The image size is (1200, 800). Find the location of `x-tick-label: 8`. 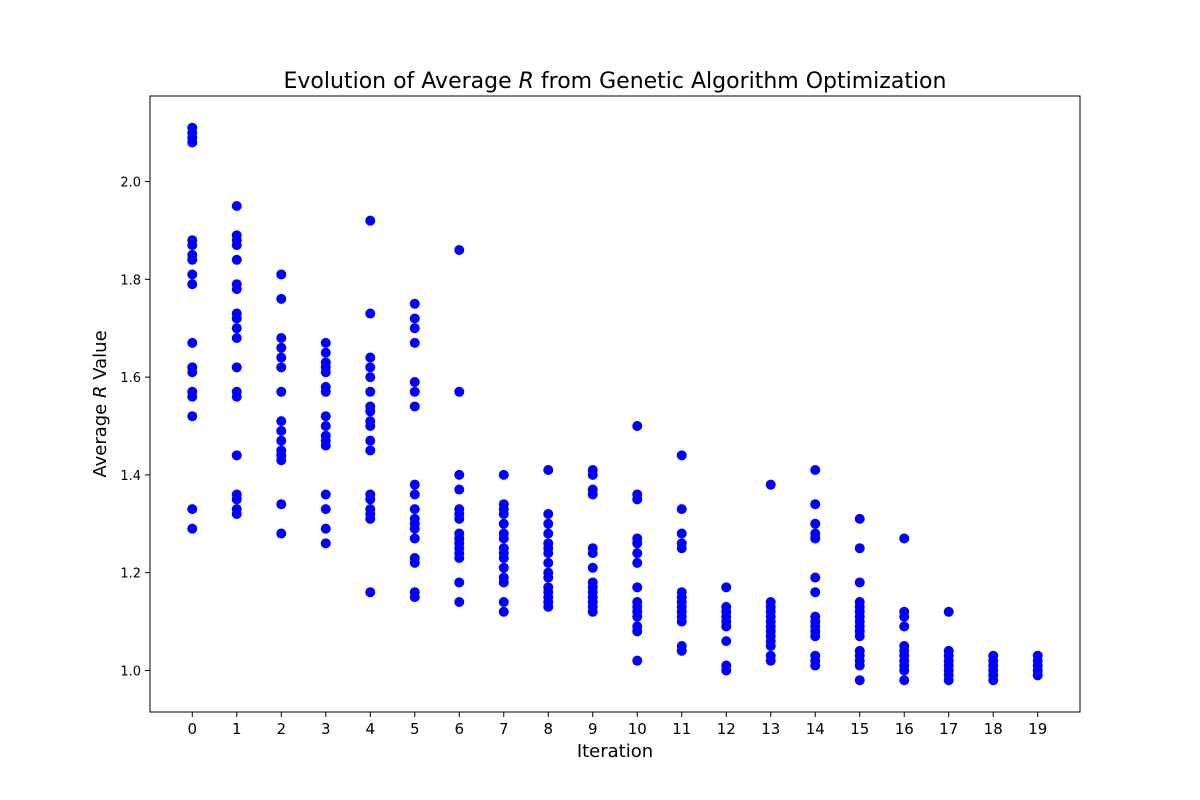

x-tick-label: 8 is located at coordinates (548, 729).